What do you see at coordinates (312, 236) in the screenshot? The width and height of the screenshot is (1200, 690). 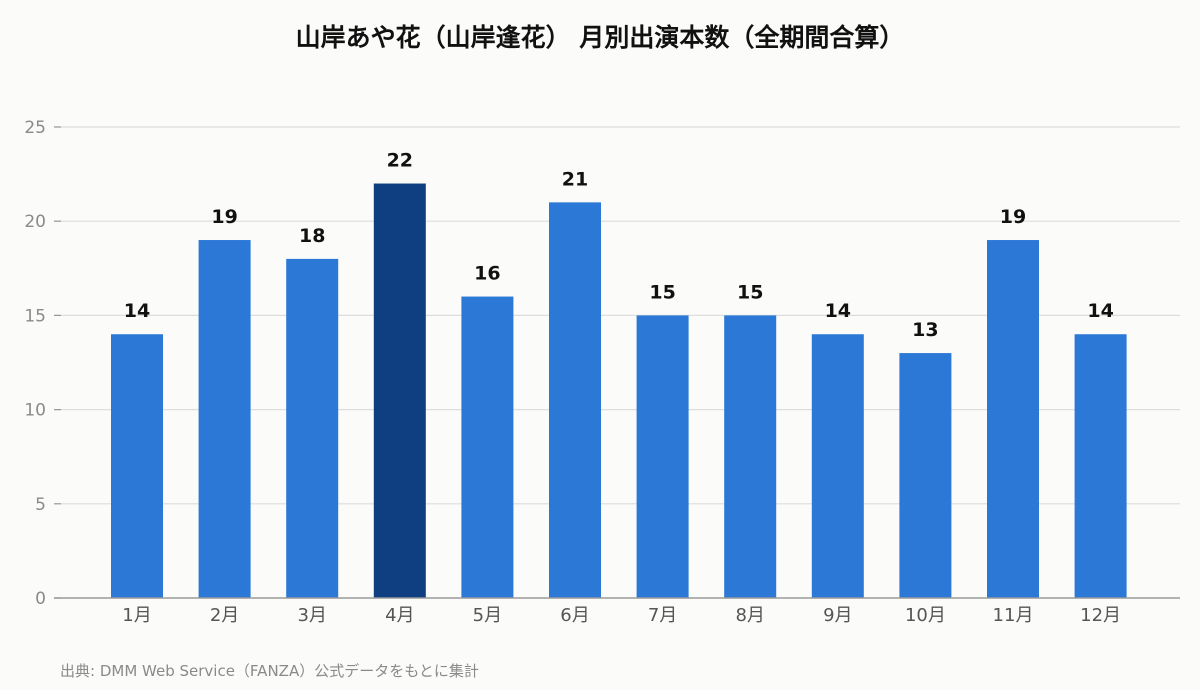 I see `data-label: 18` at bounding box center [312, 236].